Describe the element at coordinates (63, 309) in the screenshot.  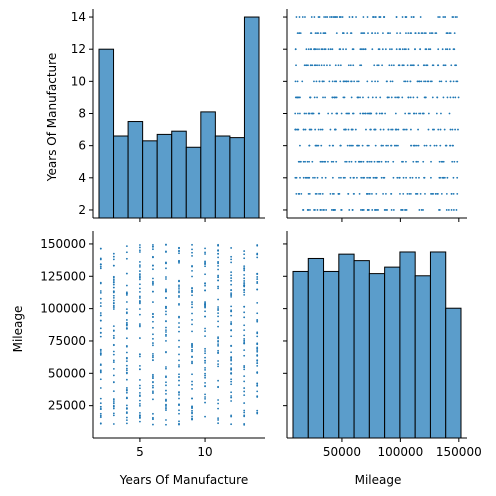
I see `bl-ytick-label: 100000` at that location.